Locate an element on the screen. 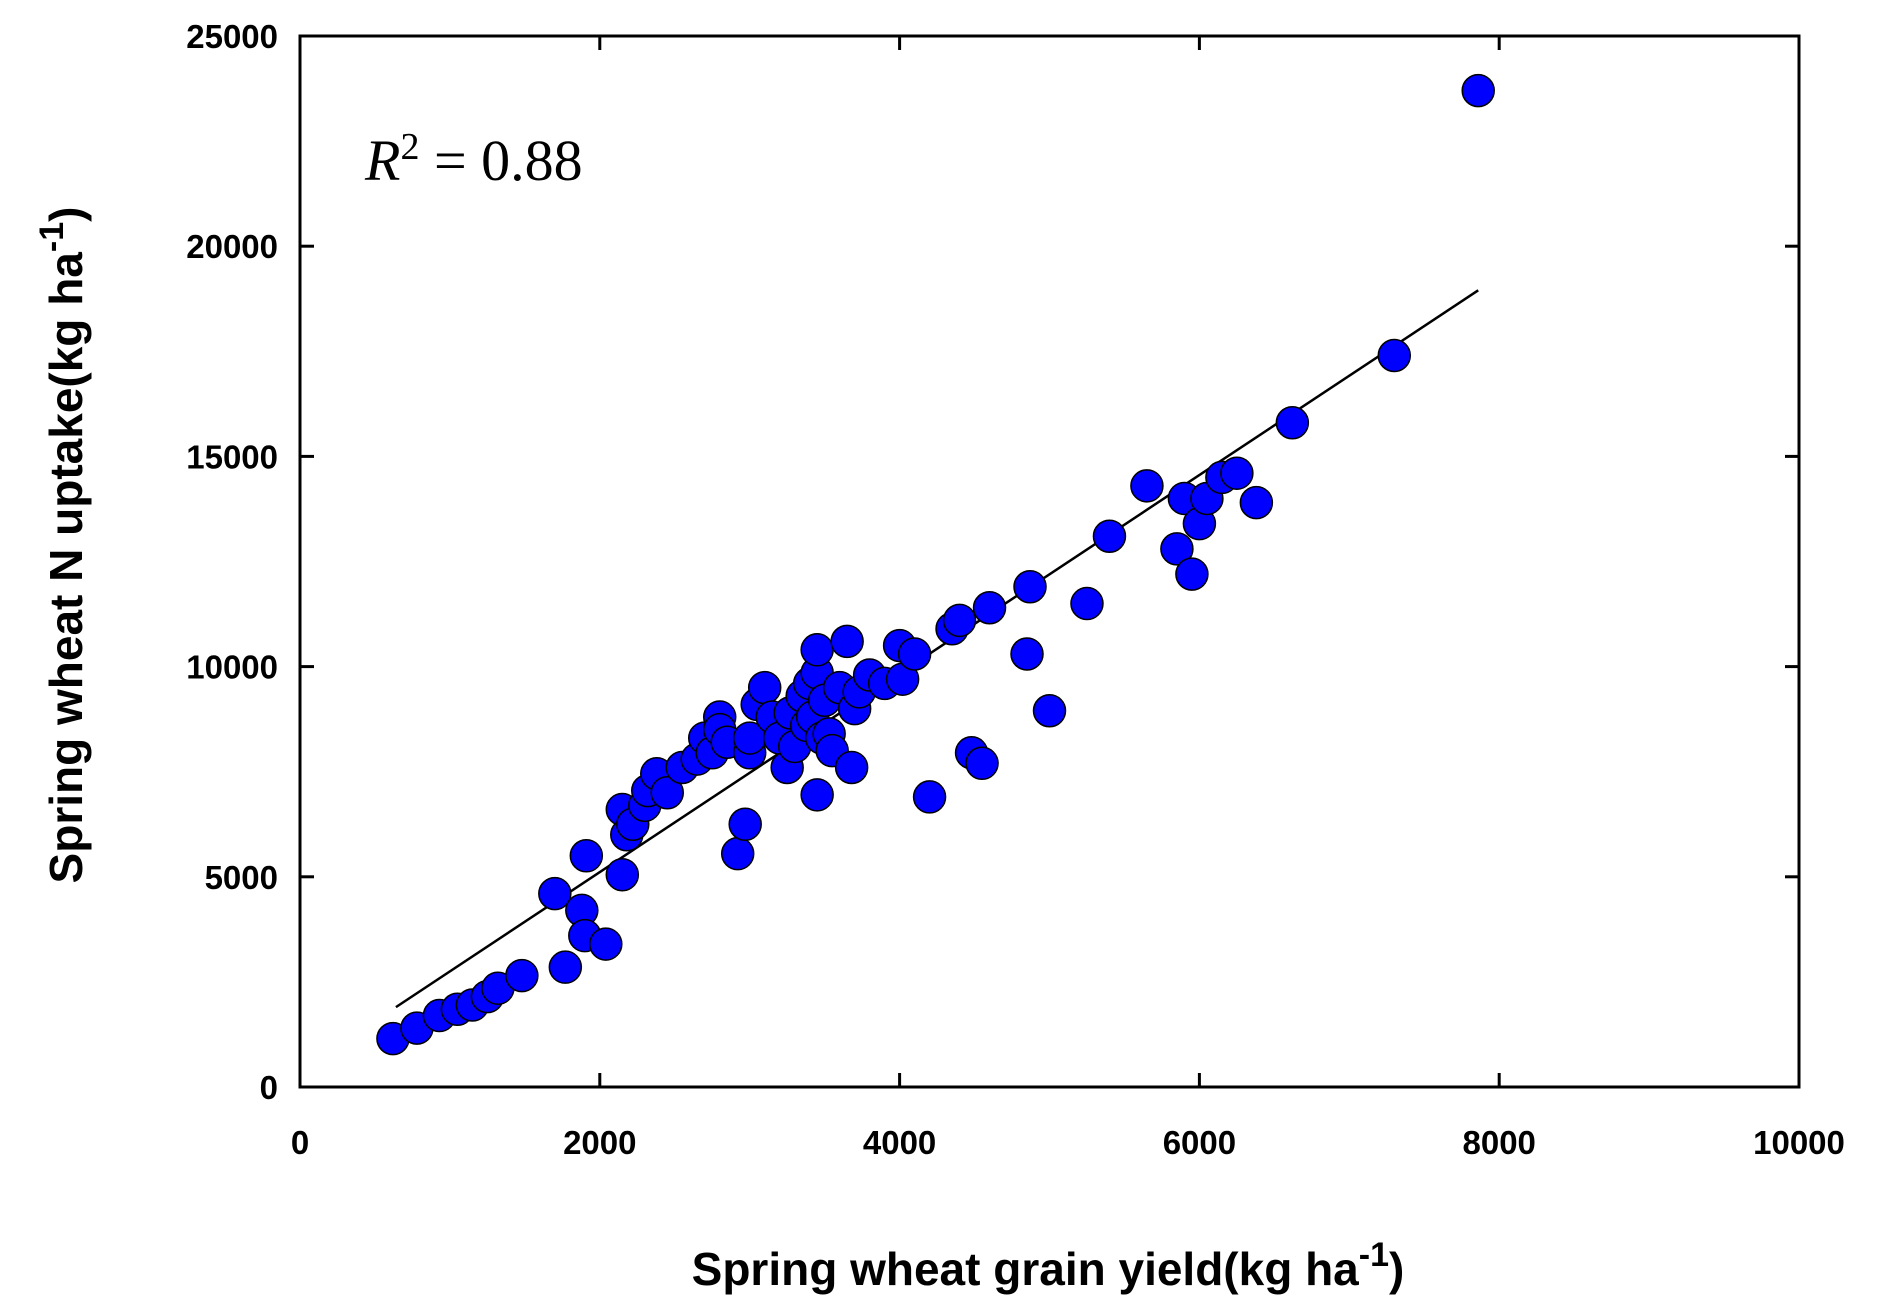 Image resolution: width=1880 pixels, height=1310 pixels. y-tick-label: 0 is located at coordinates (269, 1087).